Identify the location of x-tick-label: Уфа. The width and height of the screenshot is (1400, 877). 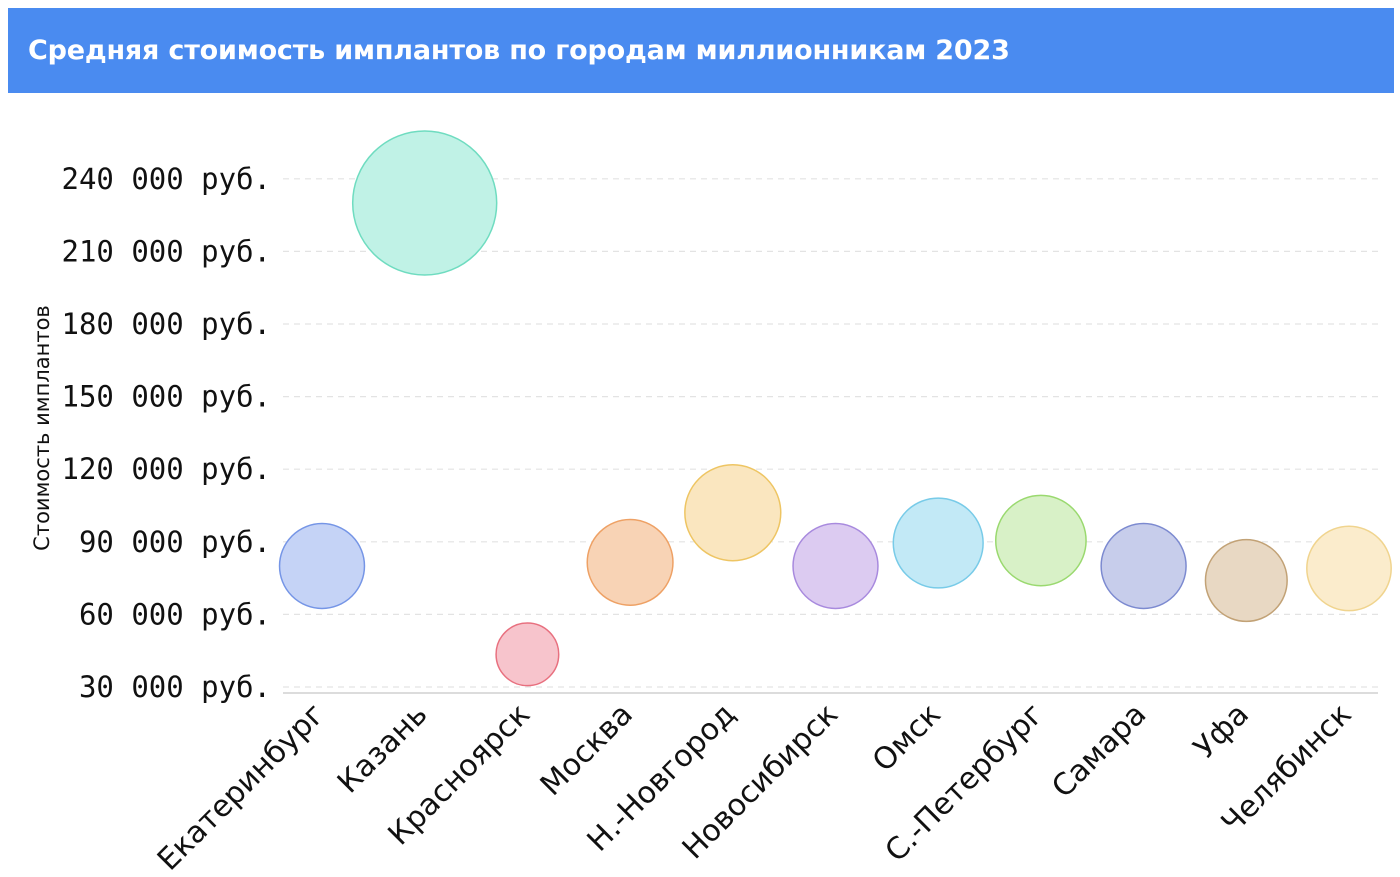
(1221, 731).